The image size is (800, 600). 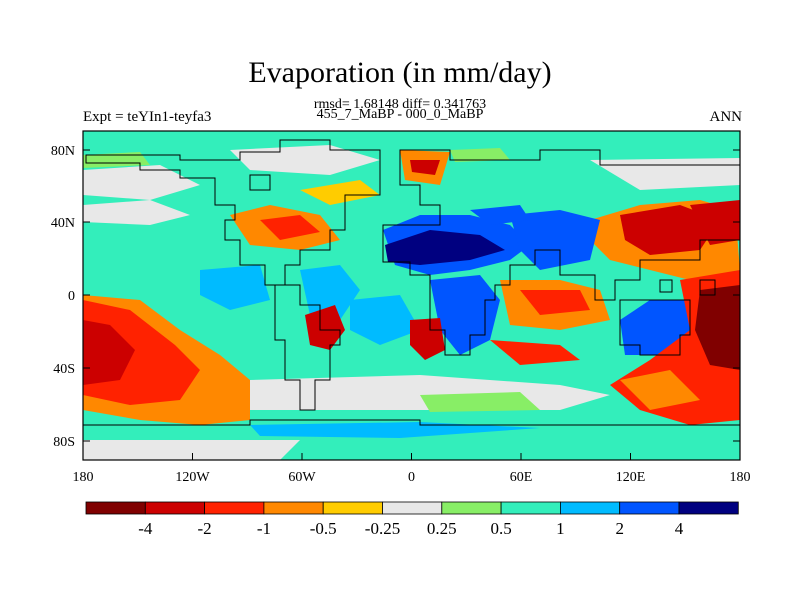 I want to click on lon-tick-label: 60W, so click(x=302, y=477).